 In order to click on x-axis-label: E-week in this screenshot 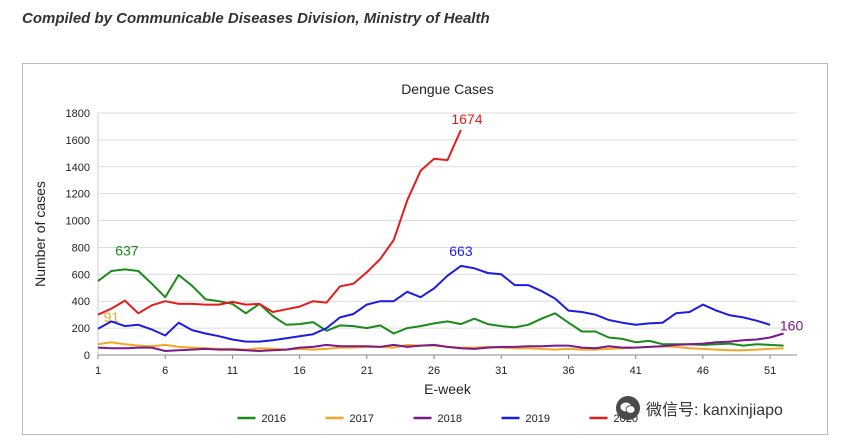, I will do `click(448, 389)`.